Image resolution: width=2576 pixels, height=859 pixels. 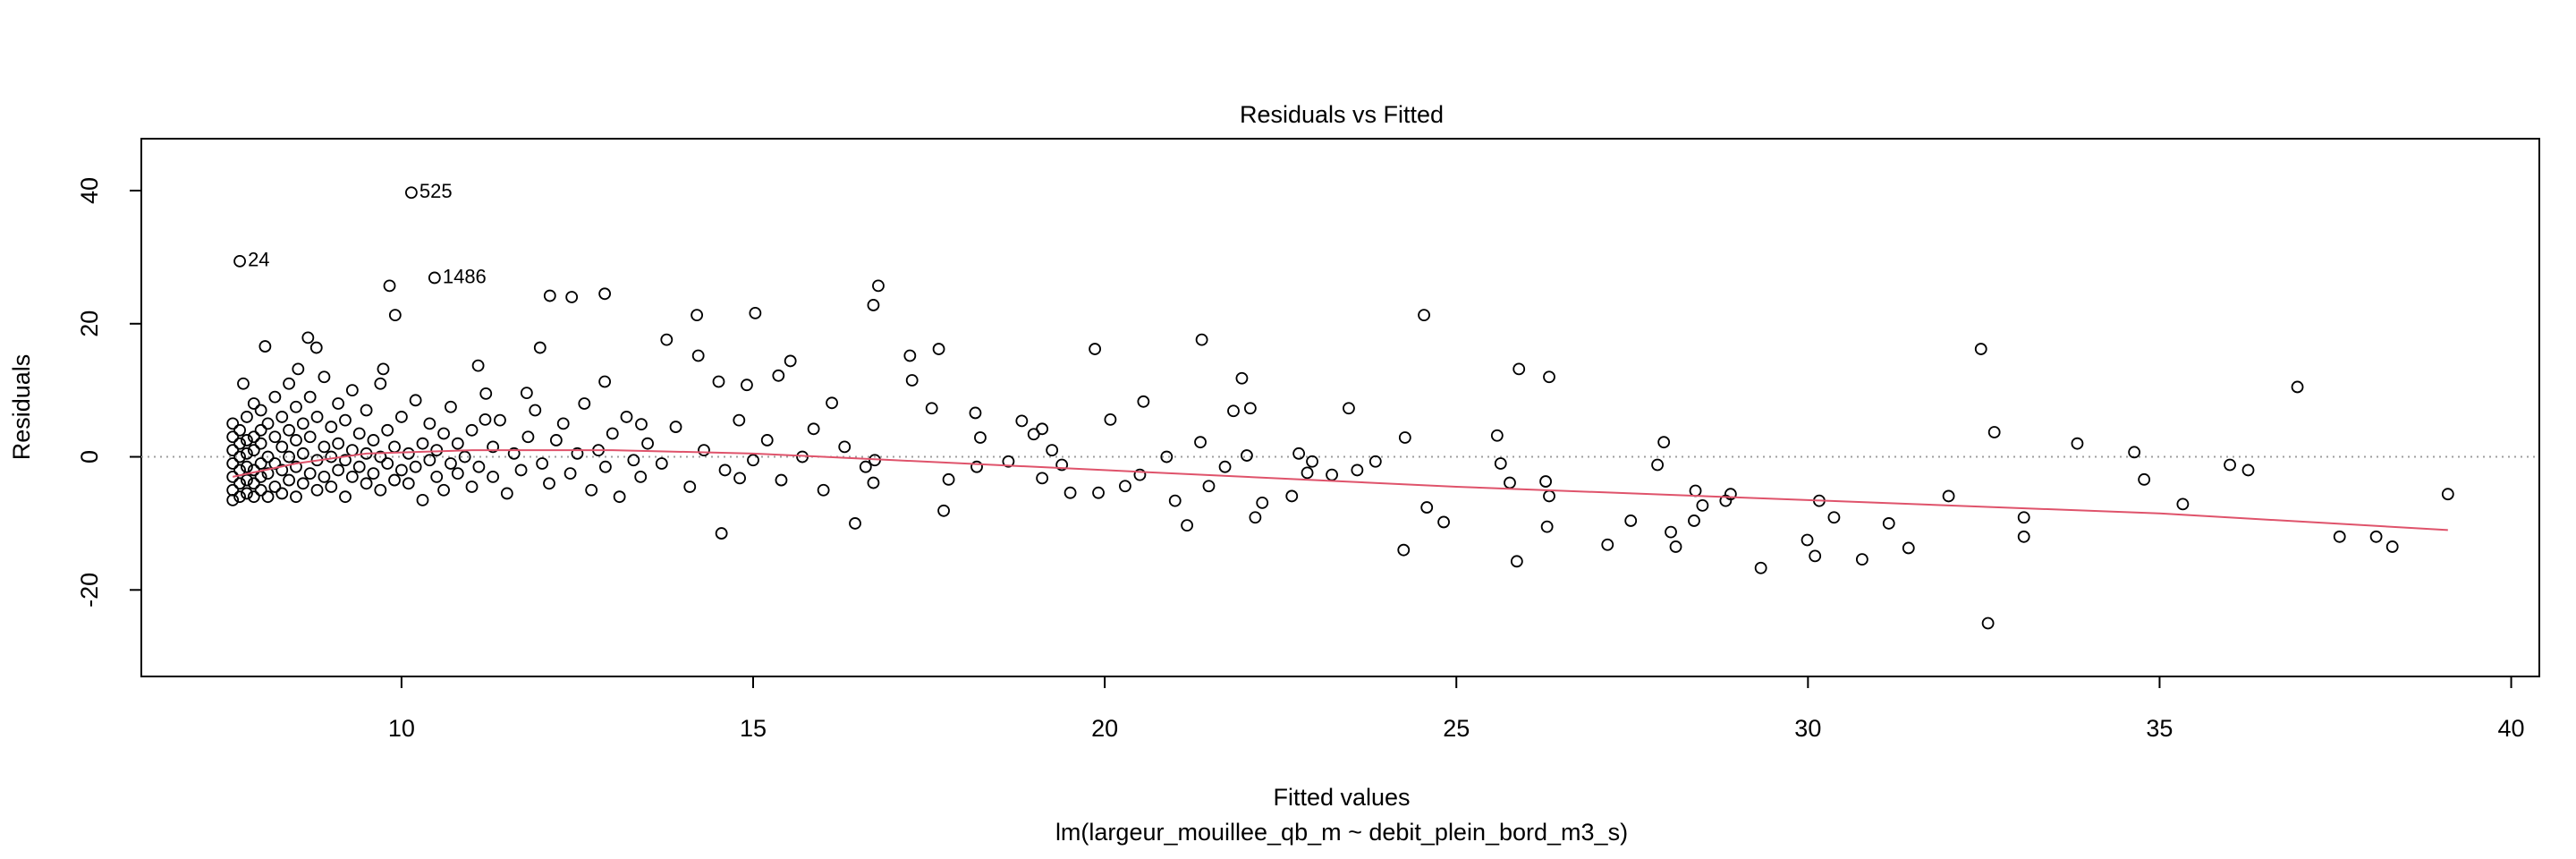 What do you see at coordinates (89, 457) in the screenshot?
I see `y-tick-label: 0` at bounding box center [89, 457].